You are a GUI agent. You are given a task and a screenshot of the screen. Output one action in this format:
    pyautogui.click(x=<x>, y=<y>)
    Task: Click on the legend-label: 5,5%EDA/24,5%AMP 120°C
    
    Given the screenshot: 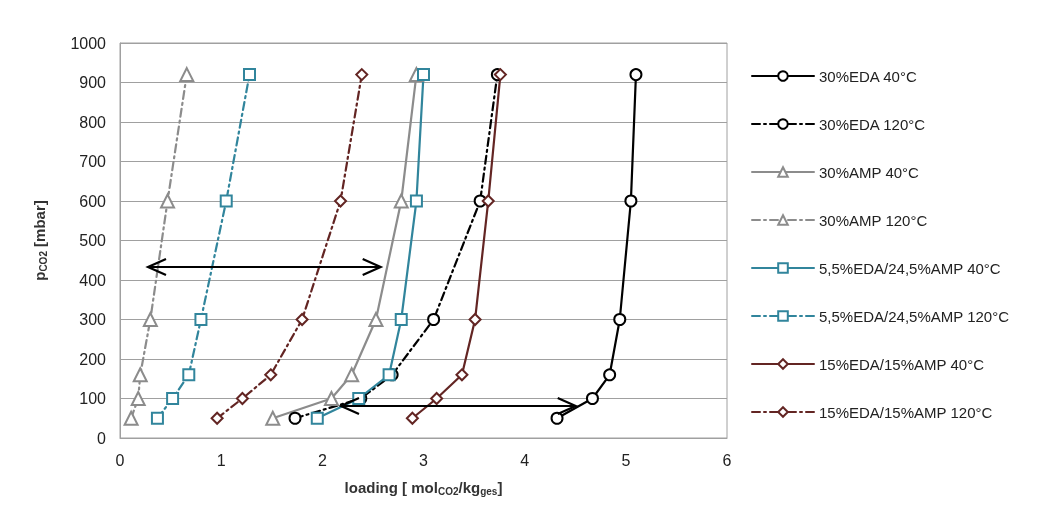 What is the action you would take?
    pyautogui.click(x=914, y=316)
    